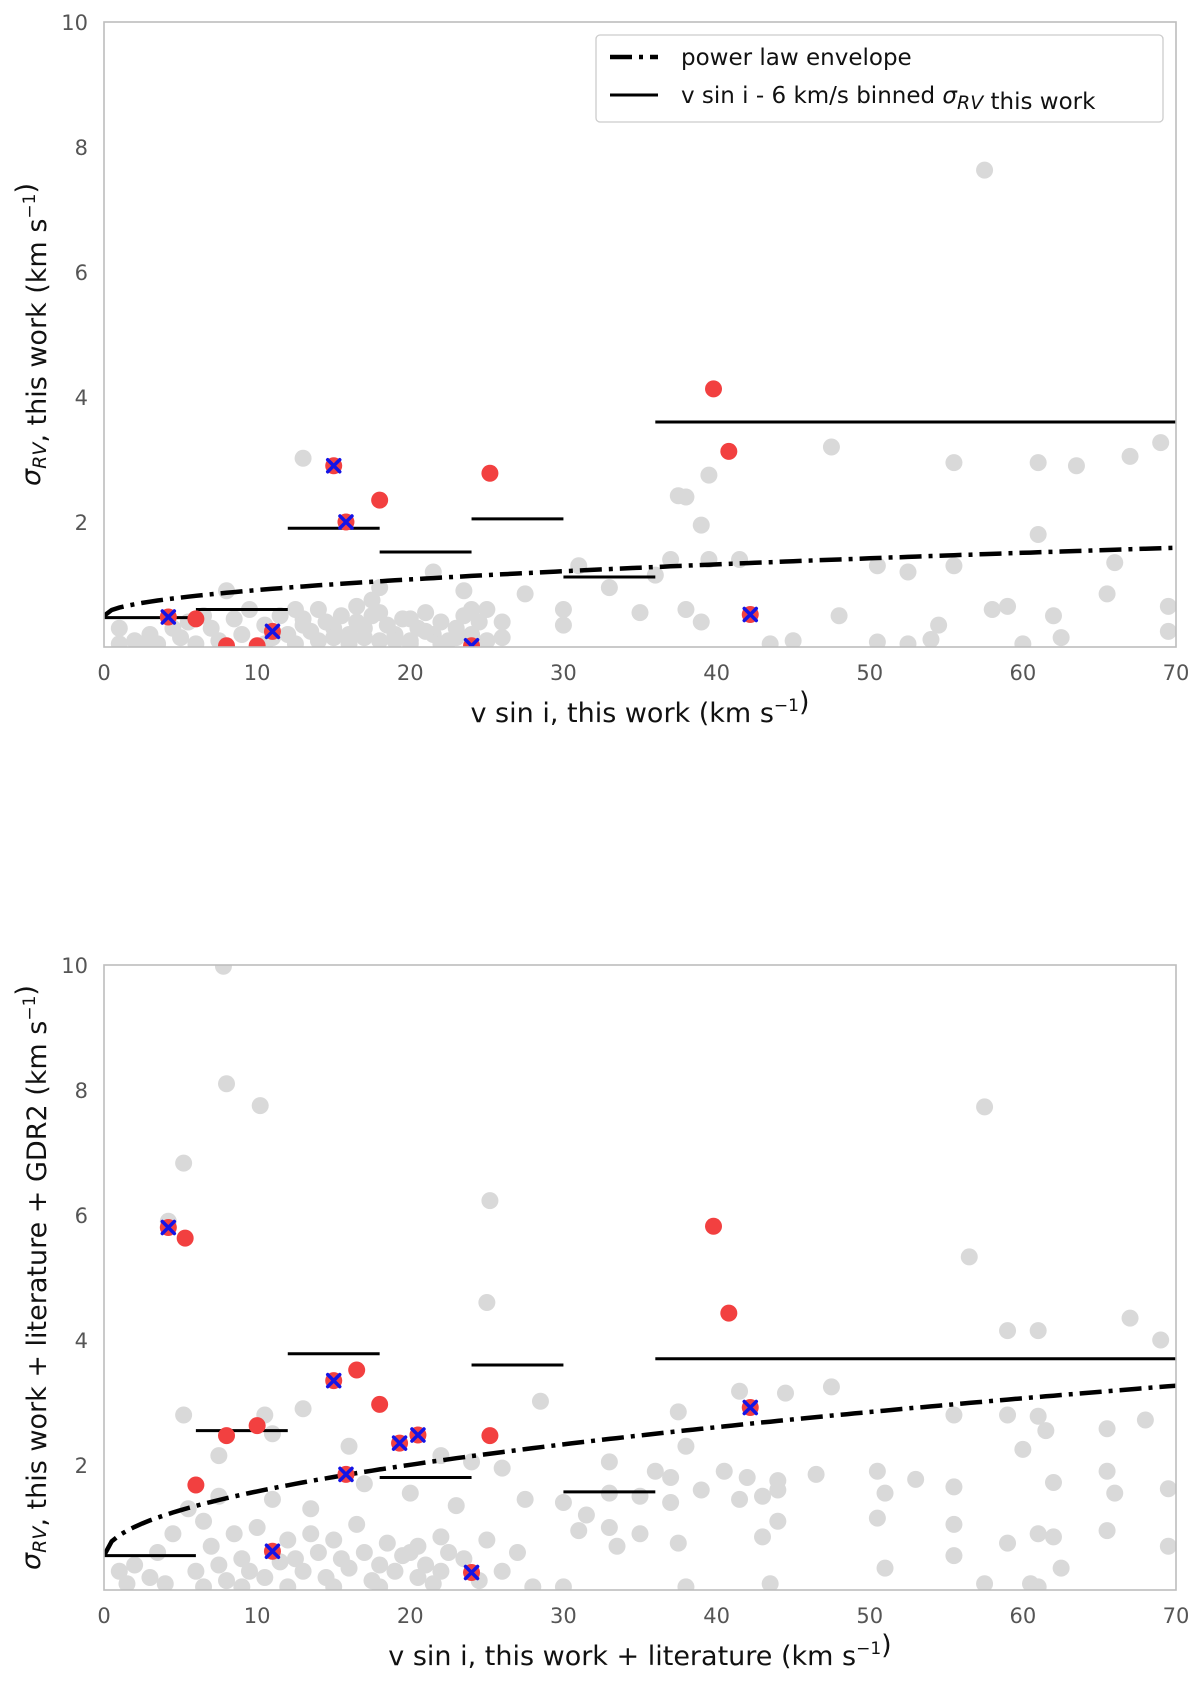 The width and height of the screenshot is (1200, 1684). Describe the element at coordinates (1176, 673) in the screenshot. I see `x-tick-label: 70` at that location.